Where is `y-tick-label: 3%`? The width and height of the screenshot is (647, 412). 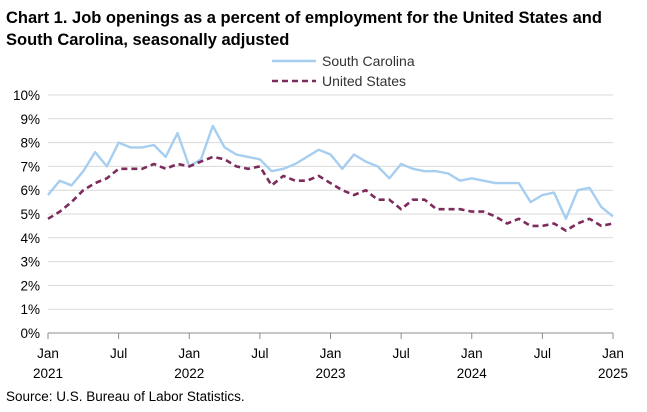 y-tick-label: 3% is located at coordinates (30, 262).